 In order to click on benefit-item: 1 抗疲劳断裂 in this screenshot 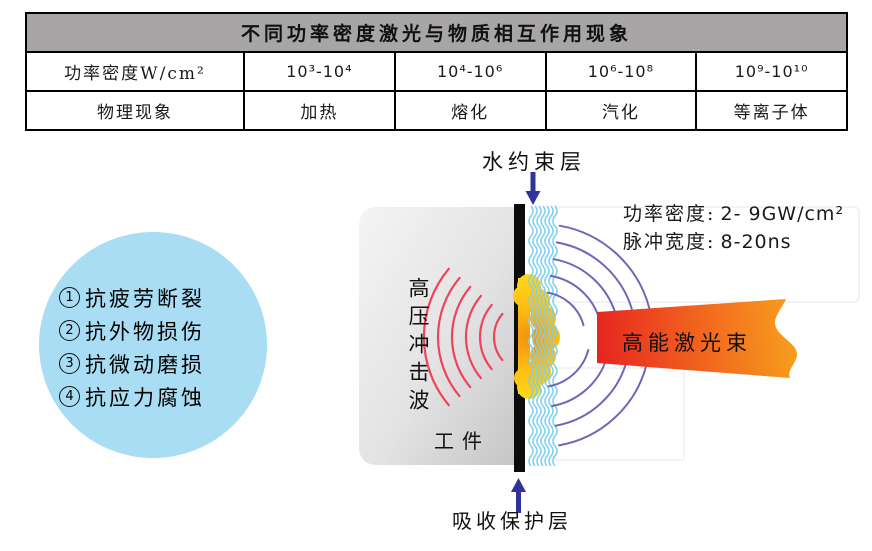, I will do `click(132, 297)`.